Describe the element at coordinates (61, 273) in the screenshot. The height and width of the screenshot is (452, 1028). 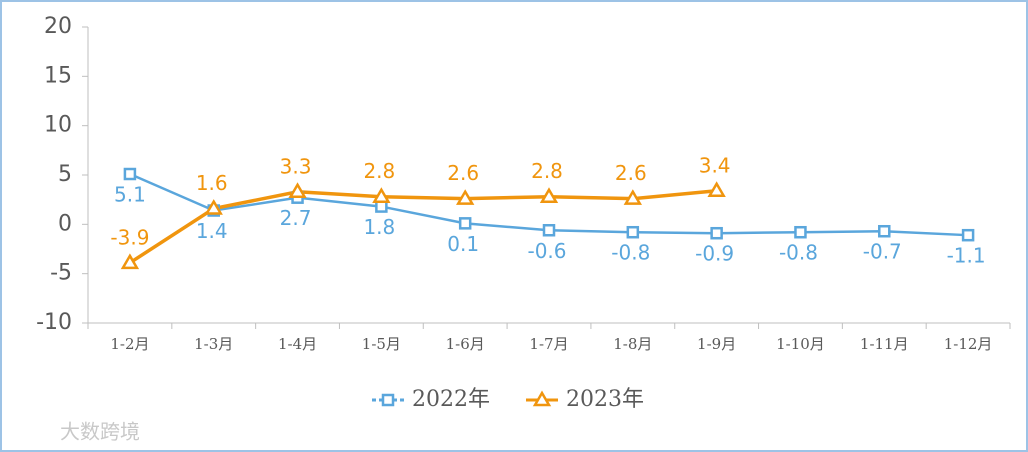
I see `y-tick-label: -5` at that location.